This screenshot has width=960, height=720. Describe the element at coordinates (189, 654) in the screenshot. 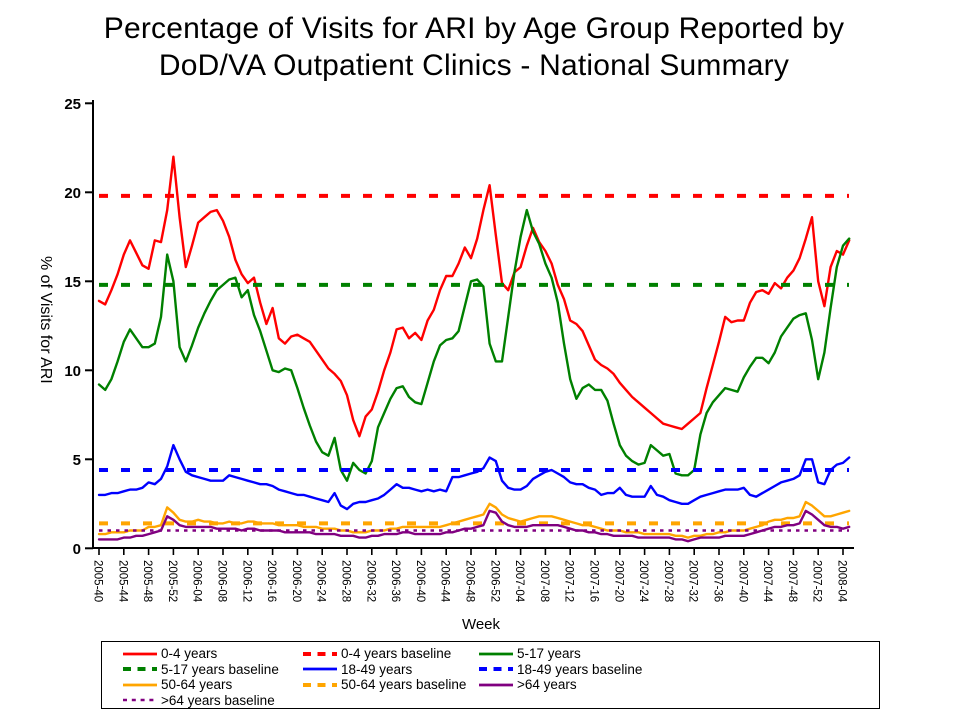

I see `legend-label-0-4-years: 0-4 years` at that location.